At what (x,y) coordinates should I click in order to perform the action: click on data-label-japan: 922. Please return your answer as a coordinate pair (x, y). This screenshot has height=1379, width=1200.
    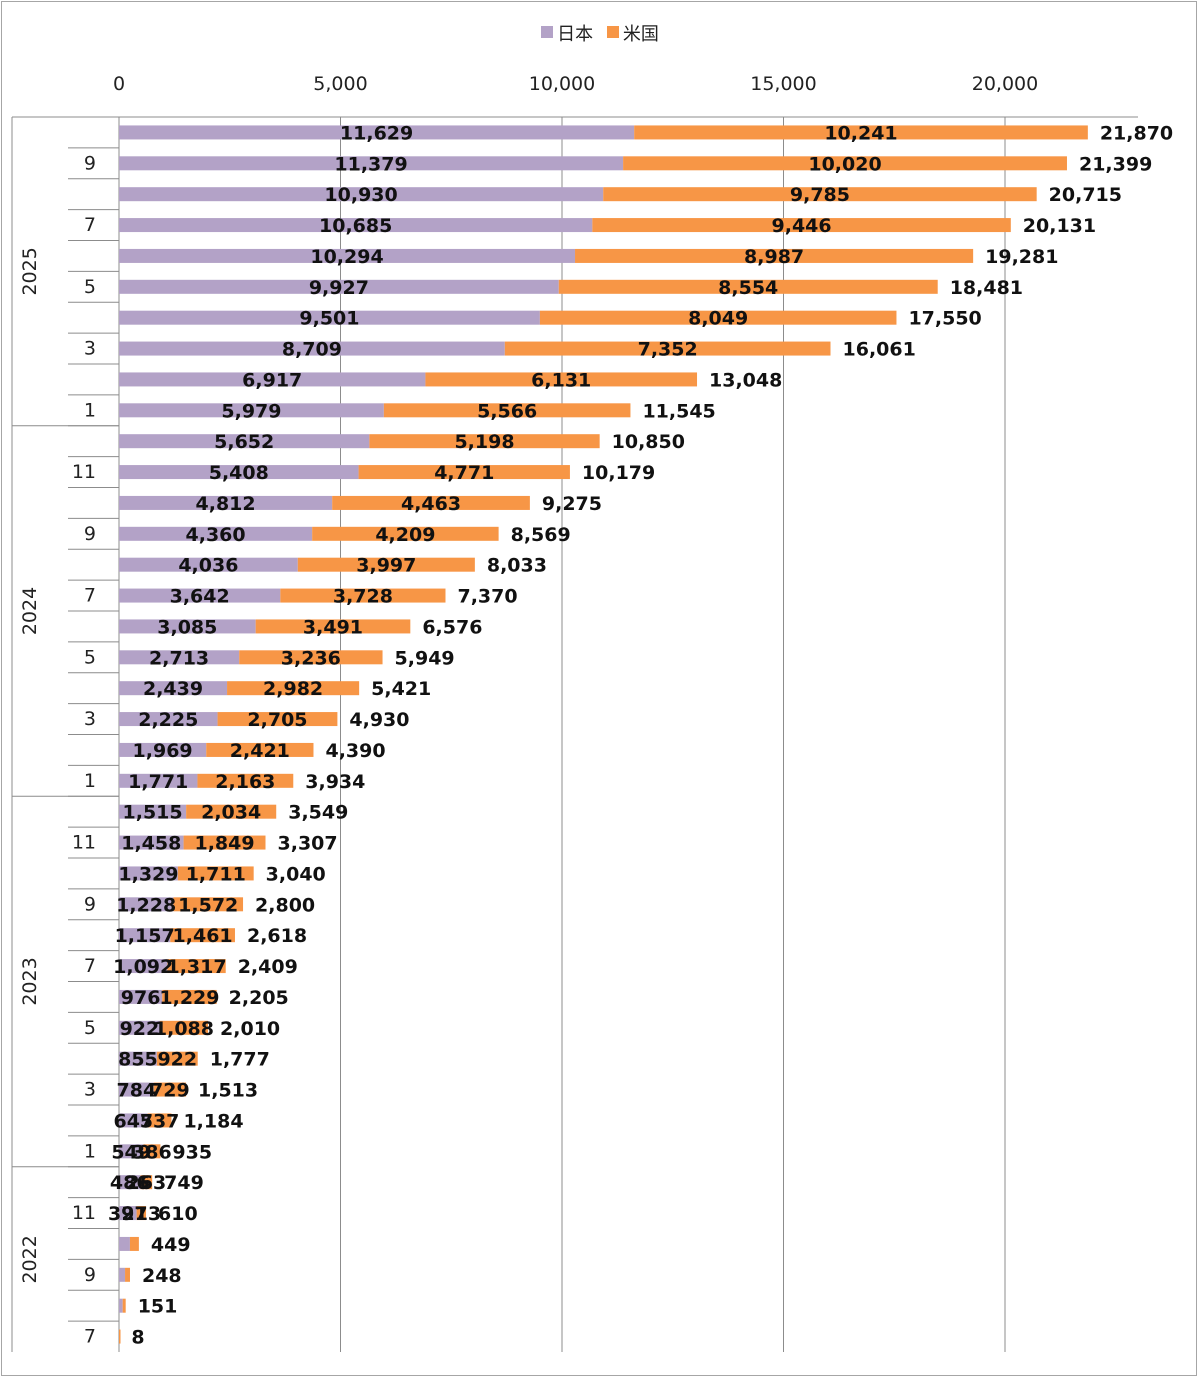
    Looking at the image, I should click on (140, 1029).